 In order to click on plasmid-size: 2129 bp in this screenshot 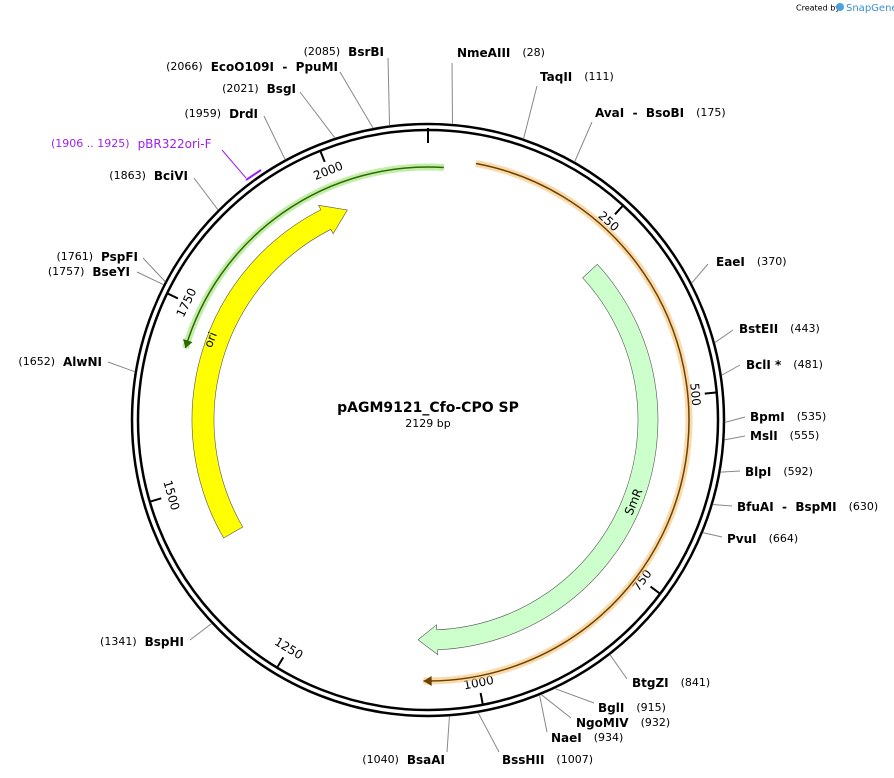, I will do `click(427, 423)`.